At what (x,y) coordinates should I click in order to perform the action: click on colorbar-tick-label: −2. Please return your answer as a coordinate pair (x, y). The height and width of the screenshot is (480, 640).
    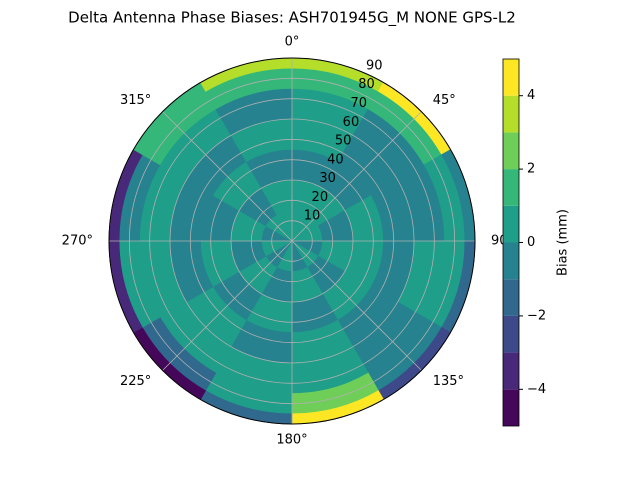
    Looking at the image, I should click on (536, 315).